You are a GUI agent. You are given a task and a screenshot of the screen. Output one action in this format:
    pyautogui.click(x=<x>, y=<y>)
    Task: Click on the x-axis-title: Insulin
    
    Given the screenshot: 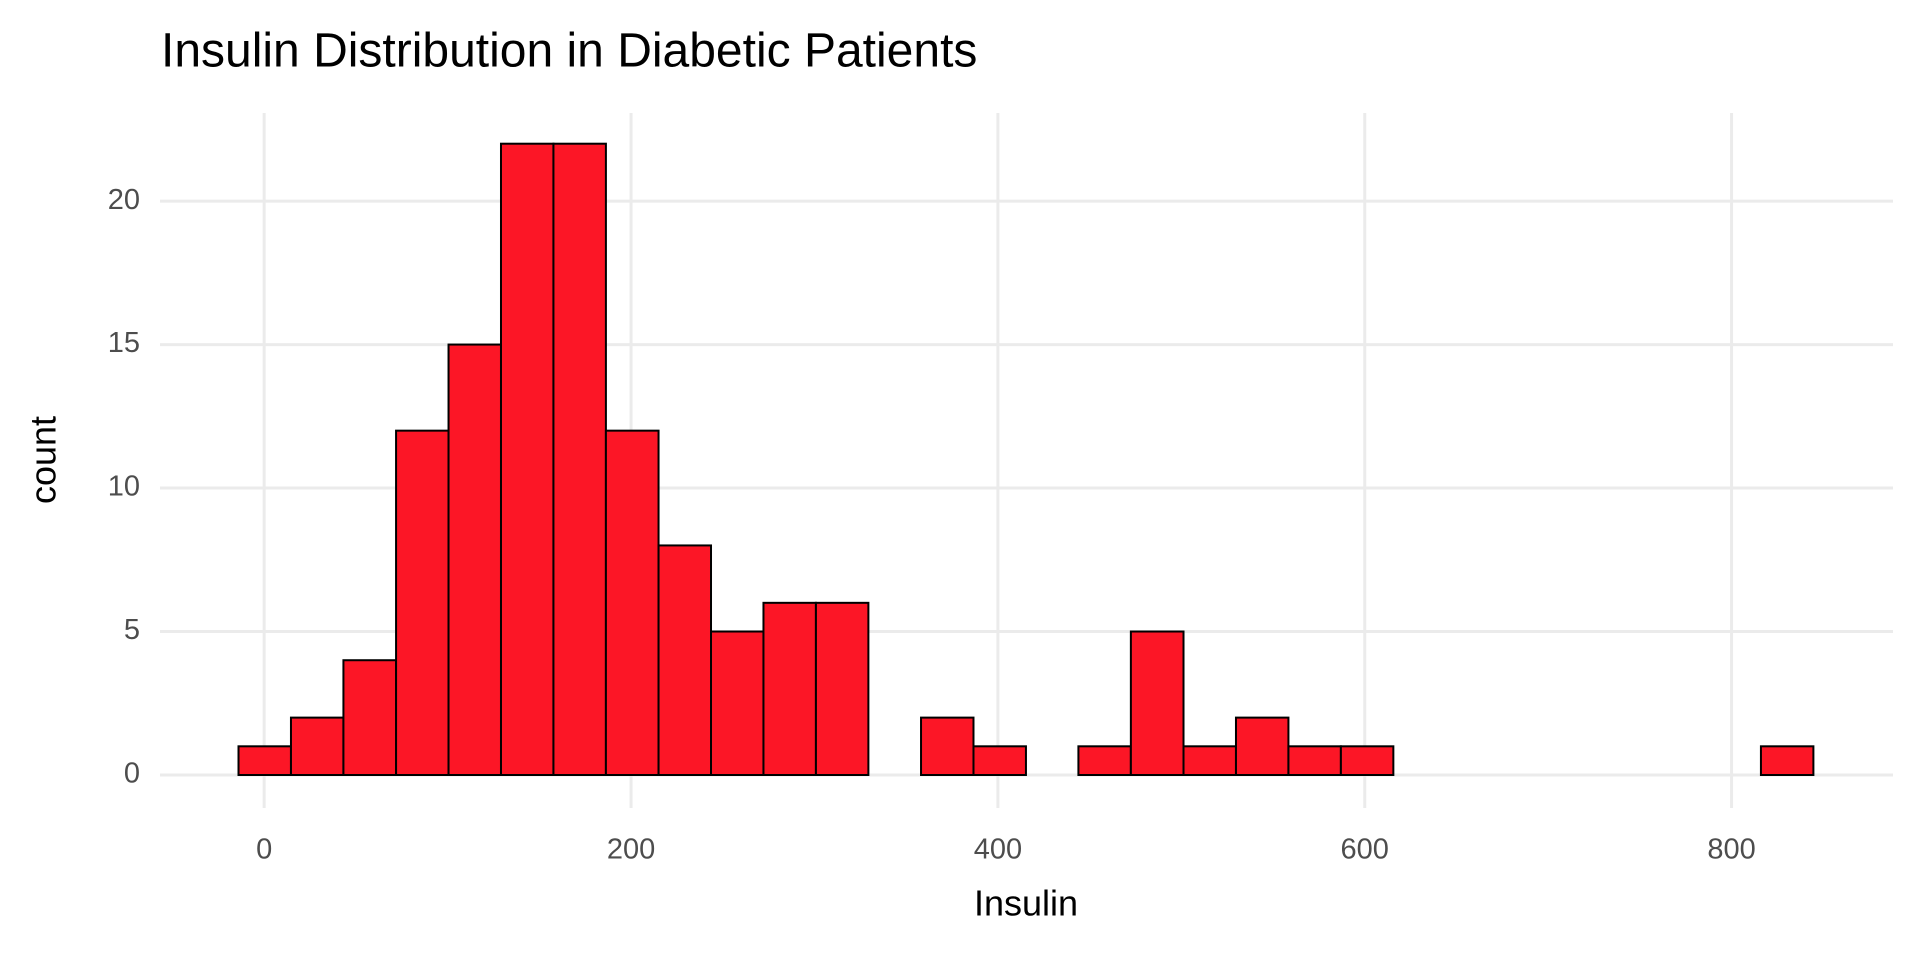 What is the action you would take?
    pyautogui.click(x=1026, y=903)
    